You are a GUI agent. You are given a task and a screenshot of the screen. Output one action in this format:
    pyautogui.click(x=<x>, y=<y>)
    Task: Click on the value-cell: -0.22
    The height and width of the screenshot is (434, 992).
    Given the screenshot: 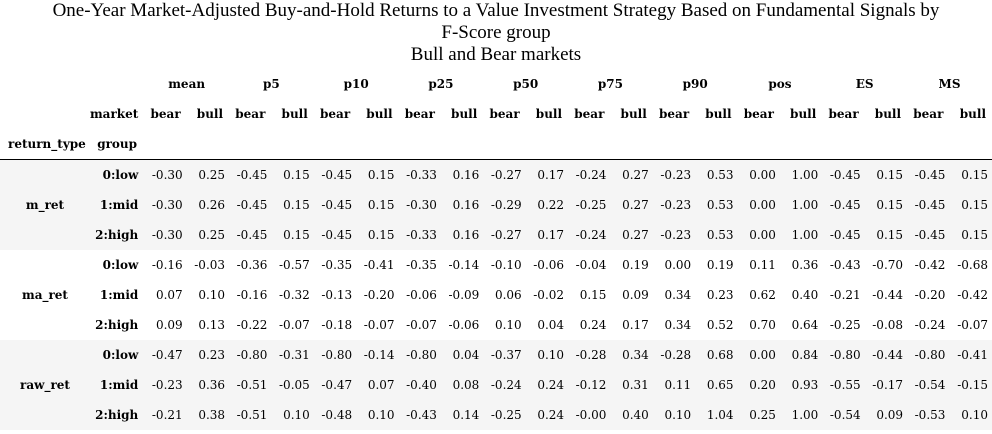 What is the action you would take?
    pyautogui.click(x=252, y=325)
    